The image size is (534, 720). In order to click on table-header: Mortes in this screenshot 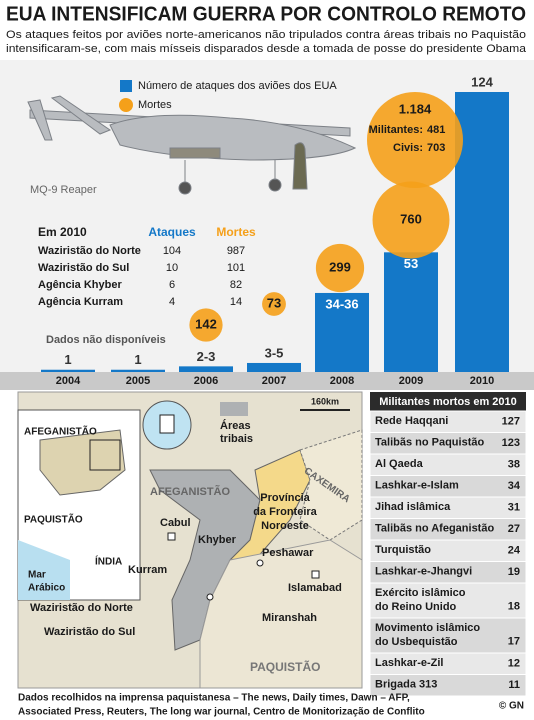, I will do `click(236, 232)`.